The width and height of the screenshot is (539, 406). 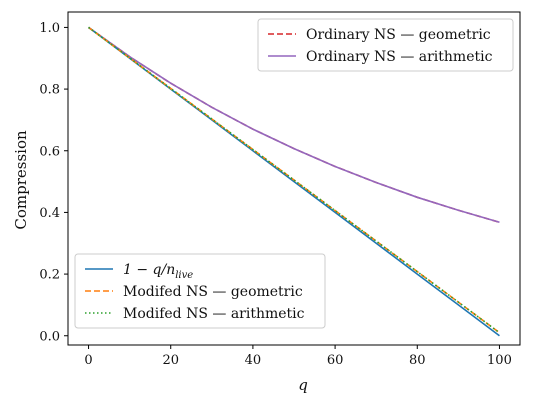 I want to click on legend-label-linear: 1 − q/nlive, so click(x=158, y=271).